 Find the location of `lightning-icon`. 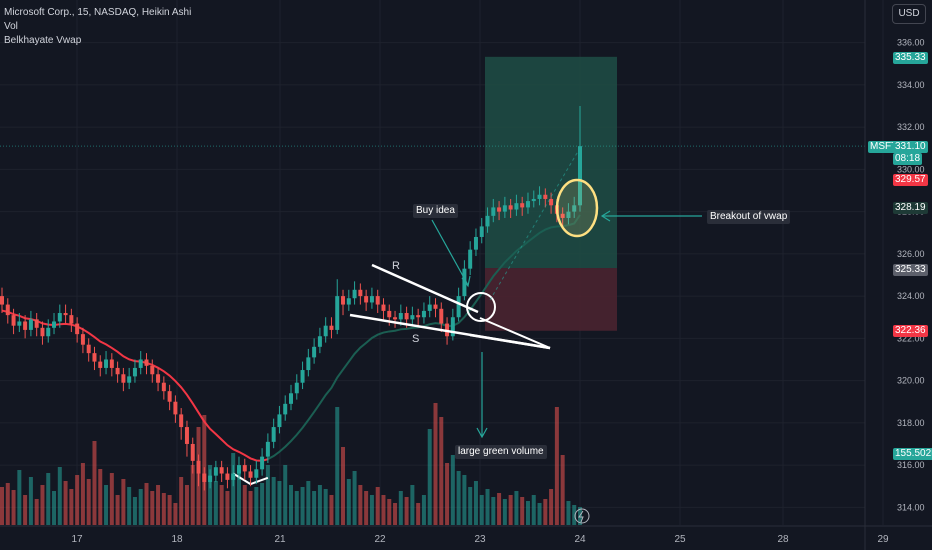

lightning-icon is located at coordinates (582, 516).